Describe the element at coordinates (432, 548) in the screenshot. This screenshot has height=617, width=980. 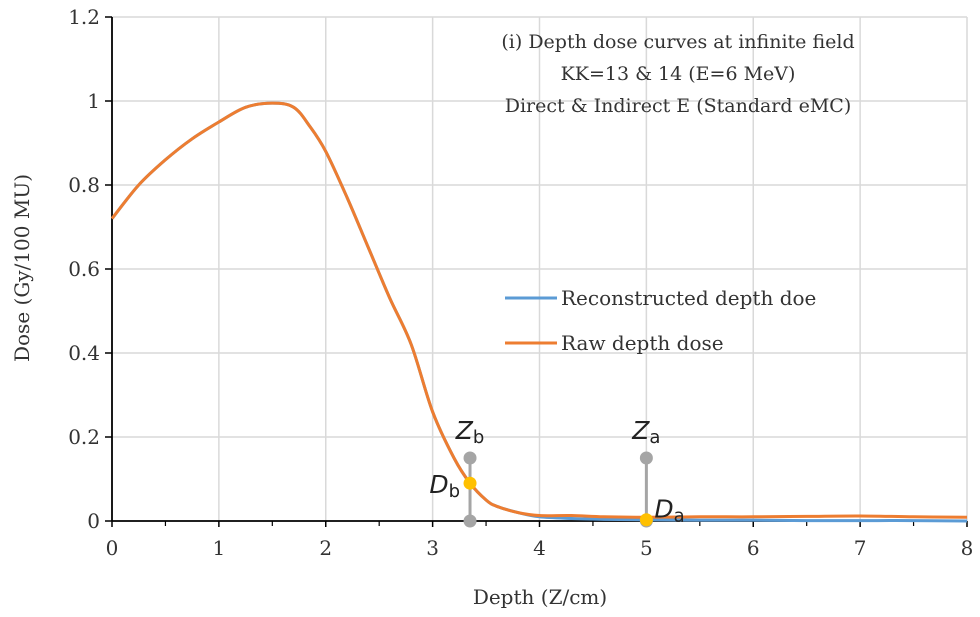
I see `x-tick-label: 3` at that location.